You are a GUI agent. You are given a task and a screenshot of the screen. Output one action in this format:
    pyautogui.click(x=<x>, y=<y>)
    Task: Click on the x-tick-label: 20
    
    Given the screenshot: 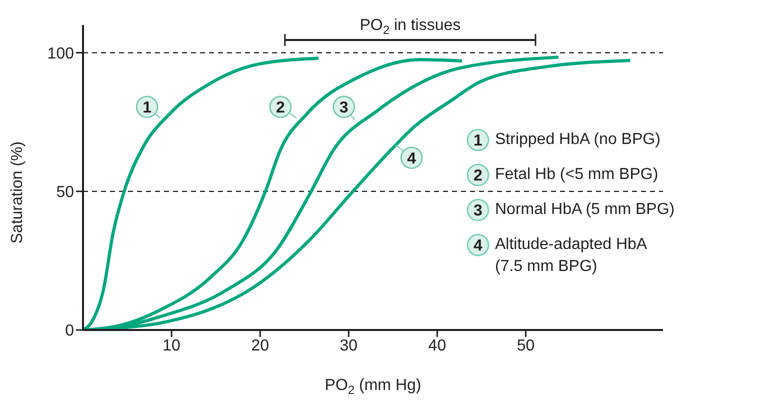 What is the action you would take?
    pyautogui.click(x=260, y=345)
    